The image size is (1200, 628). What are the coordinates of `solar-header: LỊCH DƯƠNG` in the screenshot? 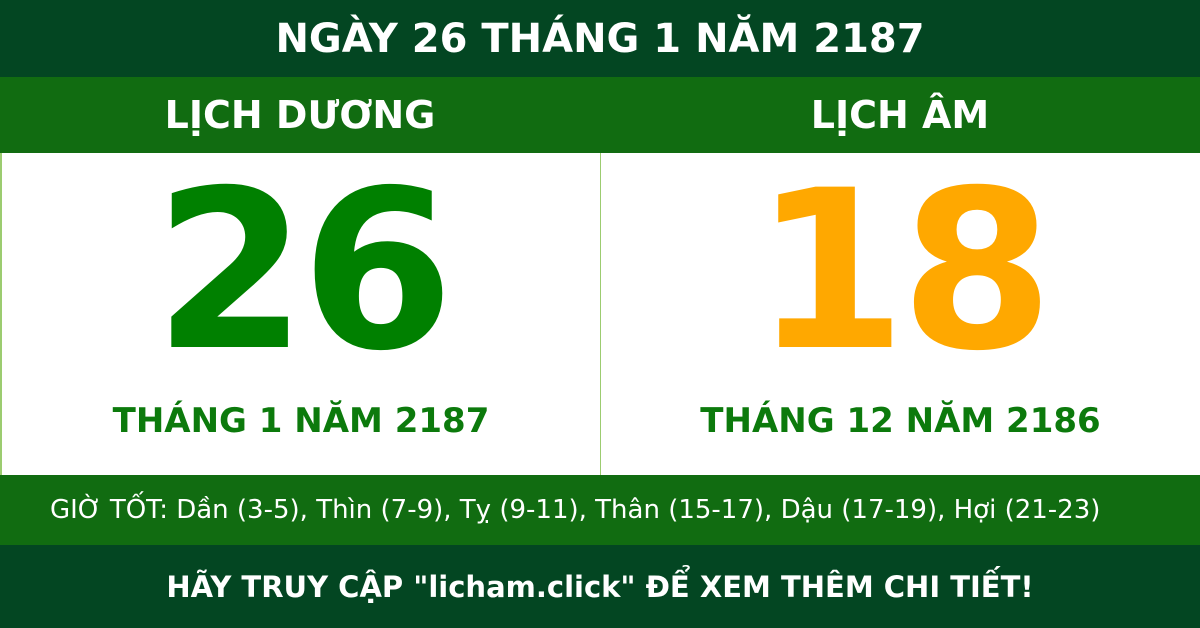 It's located at (300, 115).